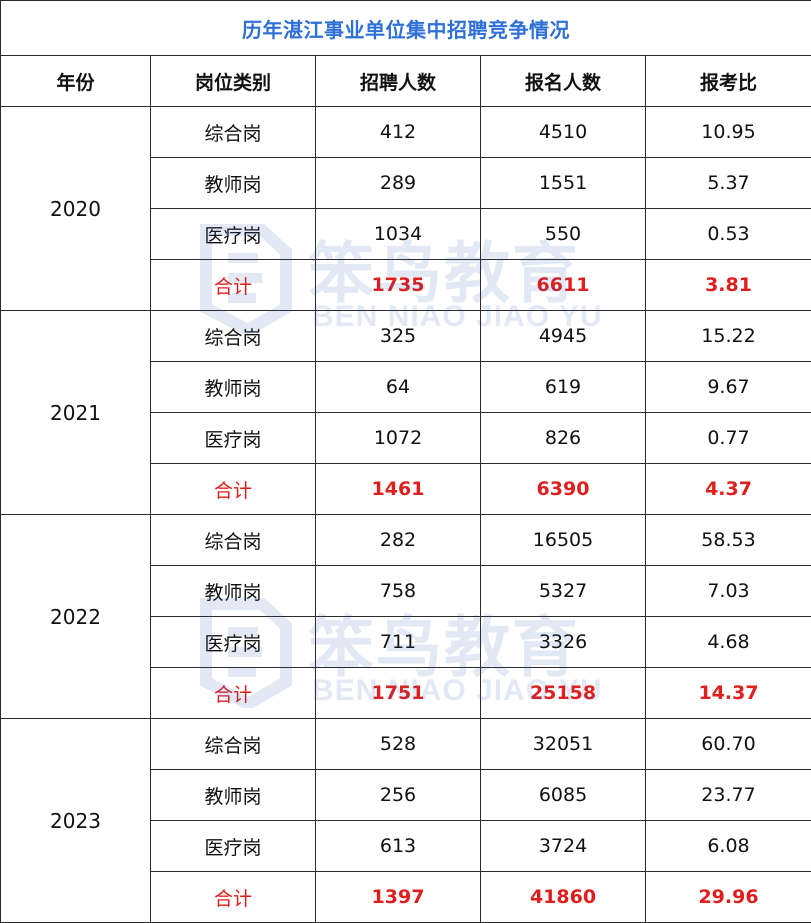 This screenshot has height=923, width=811. I want to click on table-row: 教师岗 64 619 9.67, so click(406, 387).